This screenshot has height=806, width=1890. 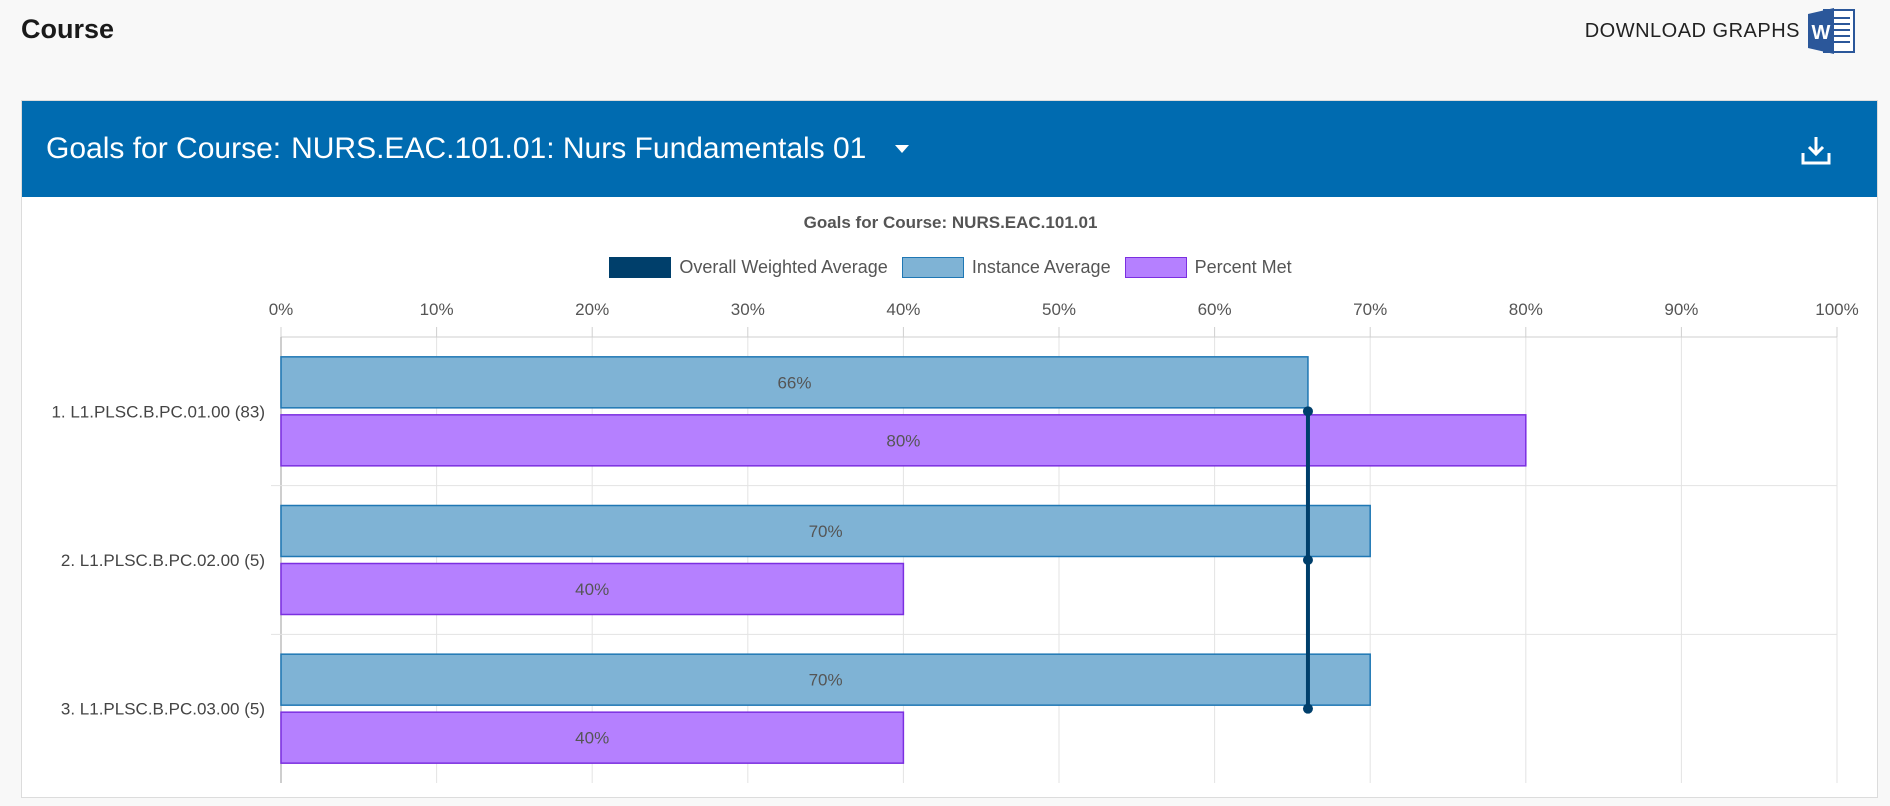 What do you see at coordinates (903, 309) in the screenshot?
I see `x-tick-label: 40%` at bounding box center [903, 309].